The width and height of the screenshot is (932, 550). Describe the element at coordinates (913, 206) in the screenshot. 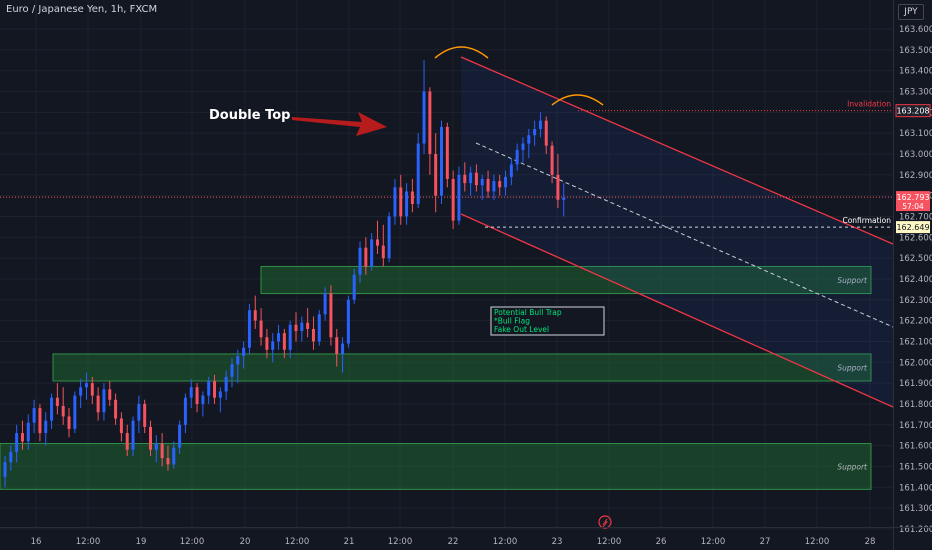

I see `current-price-countdown: 57:04` at that location.